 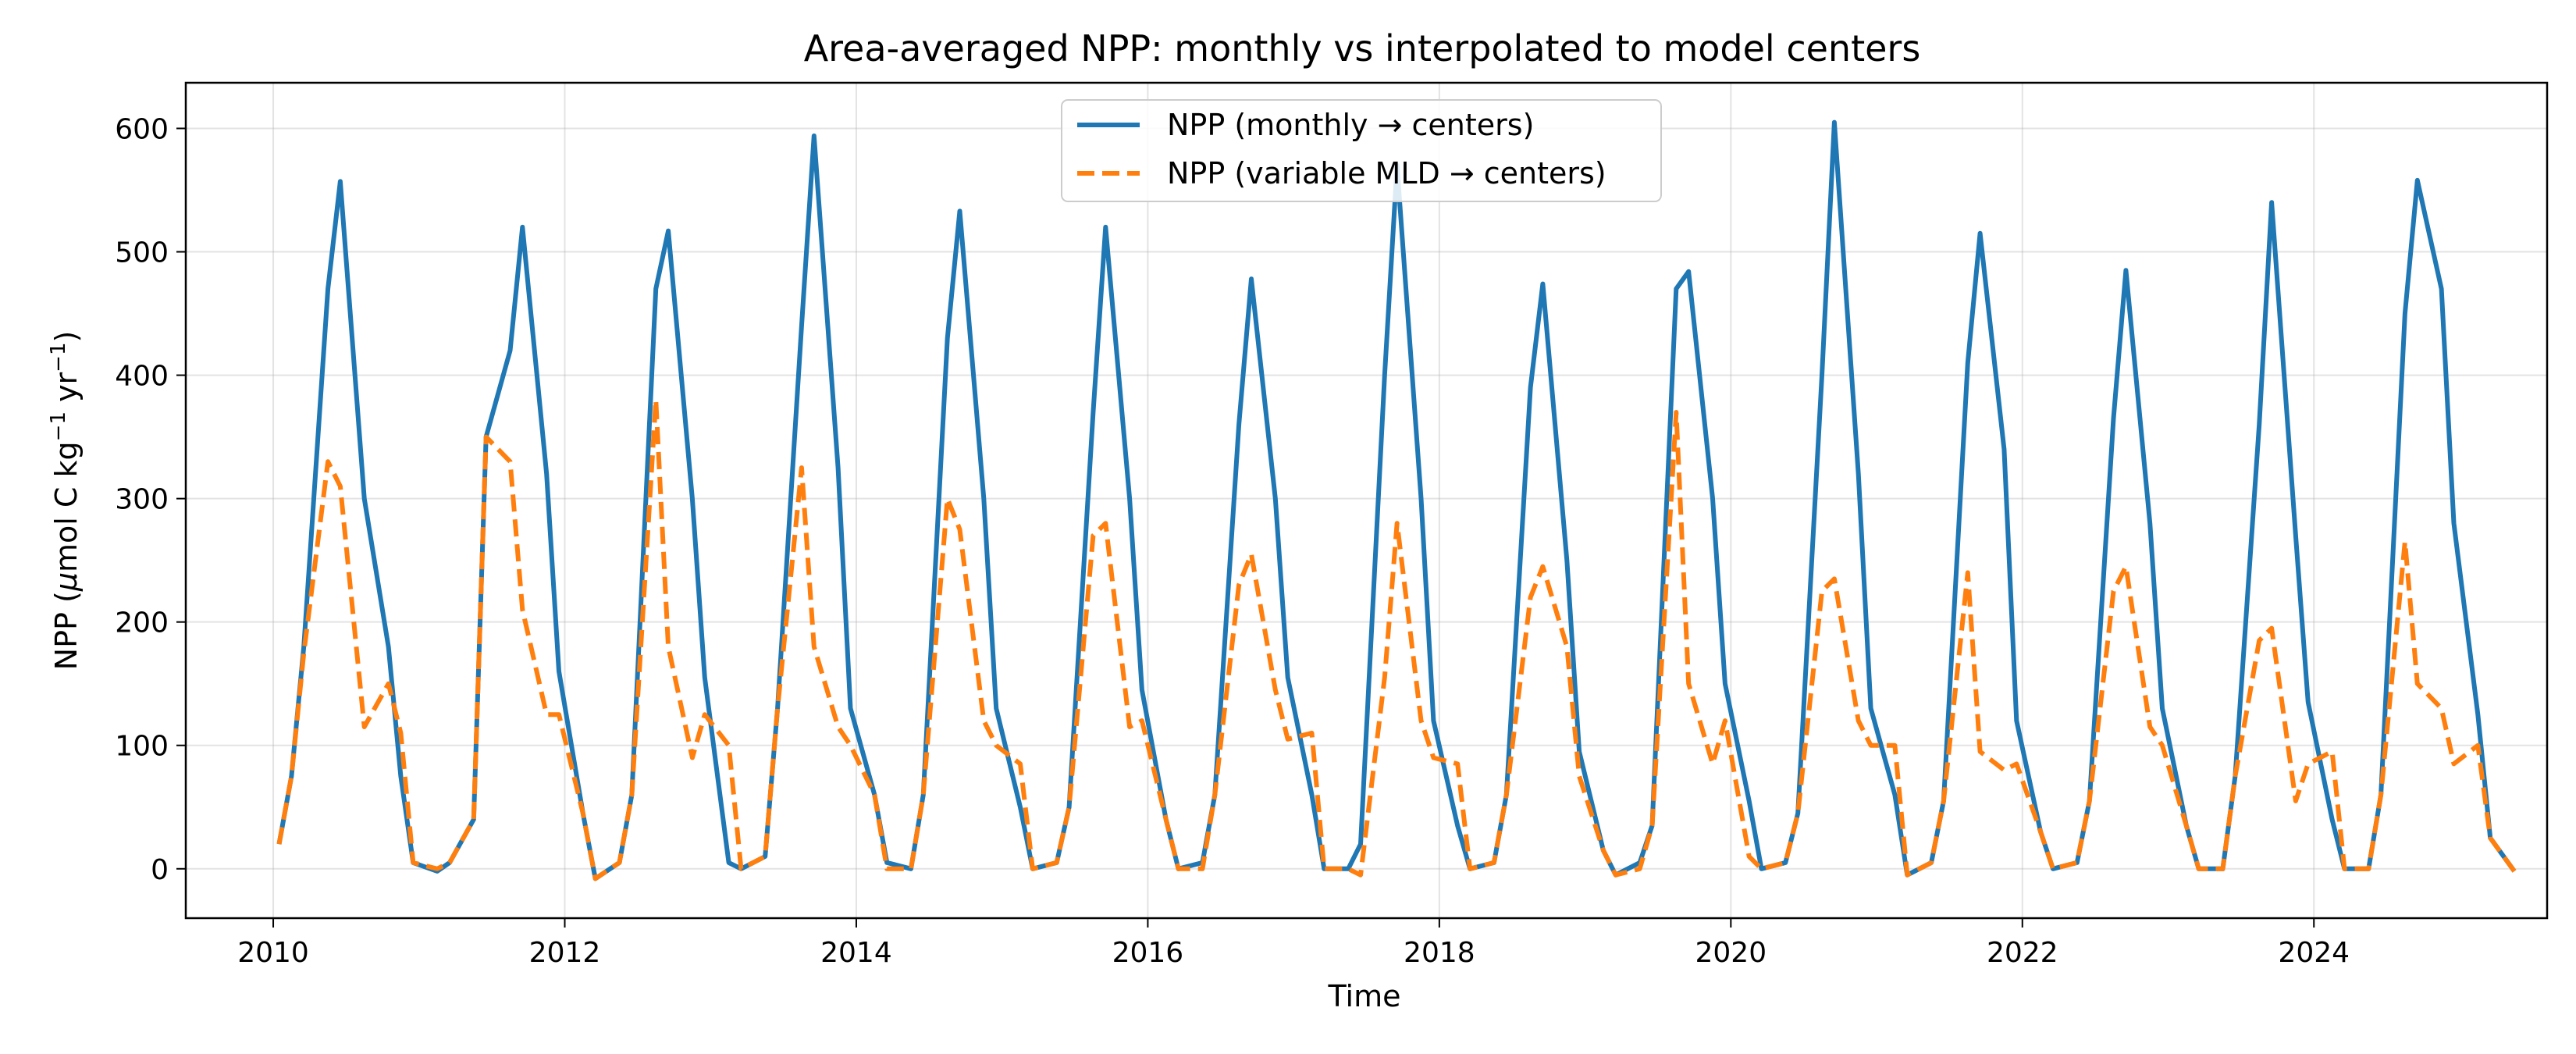 I want to click on x-tick-label: 2020, so click(x=1731, y=953).